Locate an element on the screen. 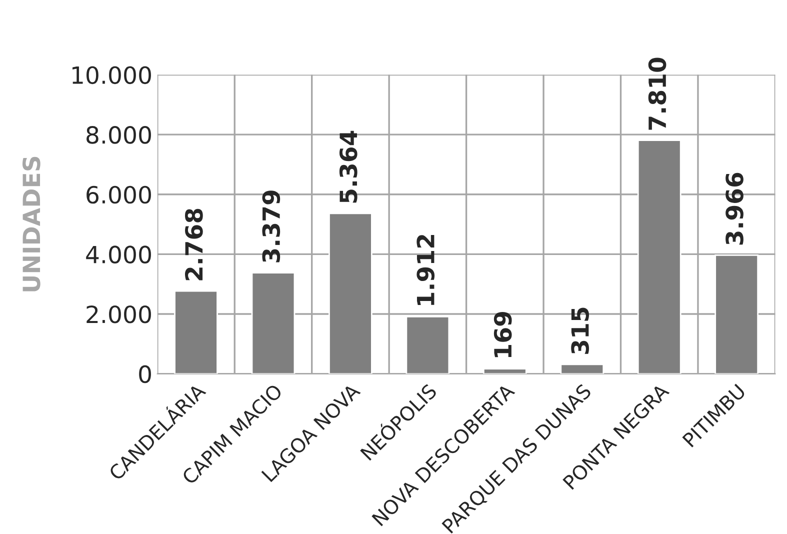  y-axis-title: UNIDADES is located at coordinates (31, 224).